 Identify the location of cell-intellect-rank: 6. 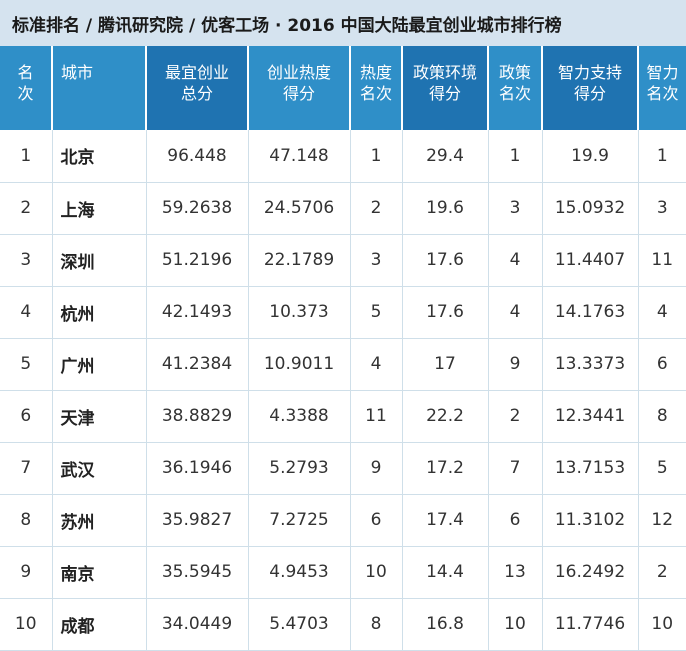
(662, 364).